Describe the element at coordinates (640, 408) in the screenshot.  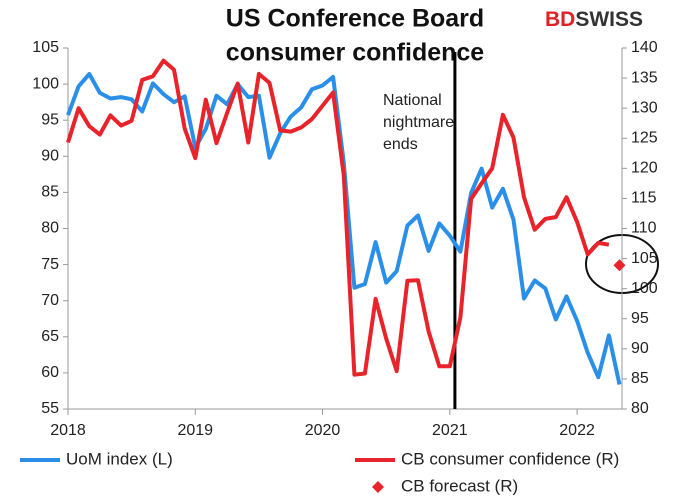
I see `y2-tick-label: 80` at that location.